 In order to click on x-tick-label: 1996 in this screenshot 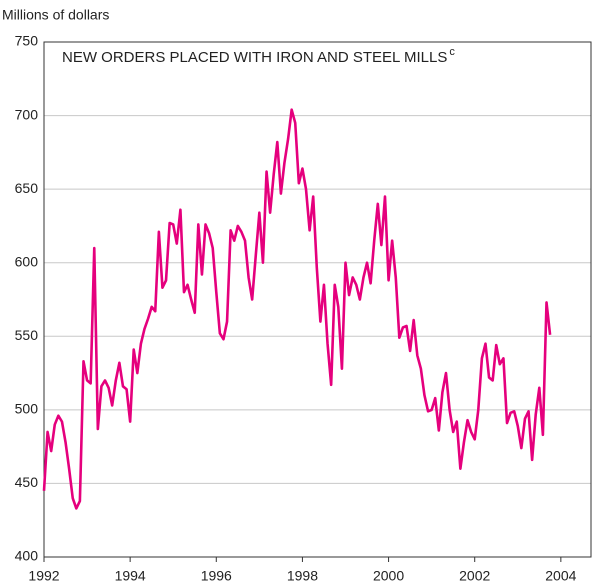, I will do `click(216, 576)`.